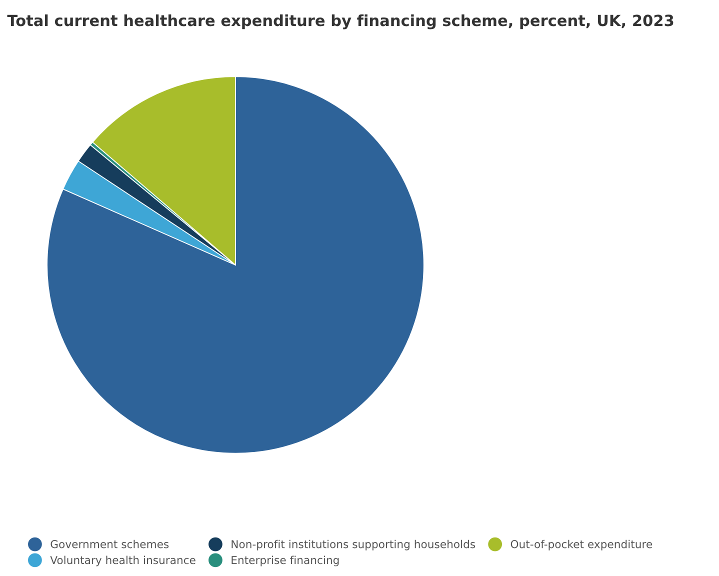 The width and height of the screenshot is (719, 576). I want to click on legend-label: Voluntary health insurance, so click(123, 561).